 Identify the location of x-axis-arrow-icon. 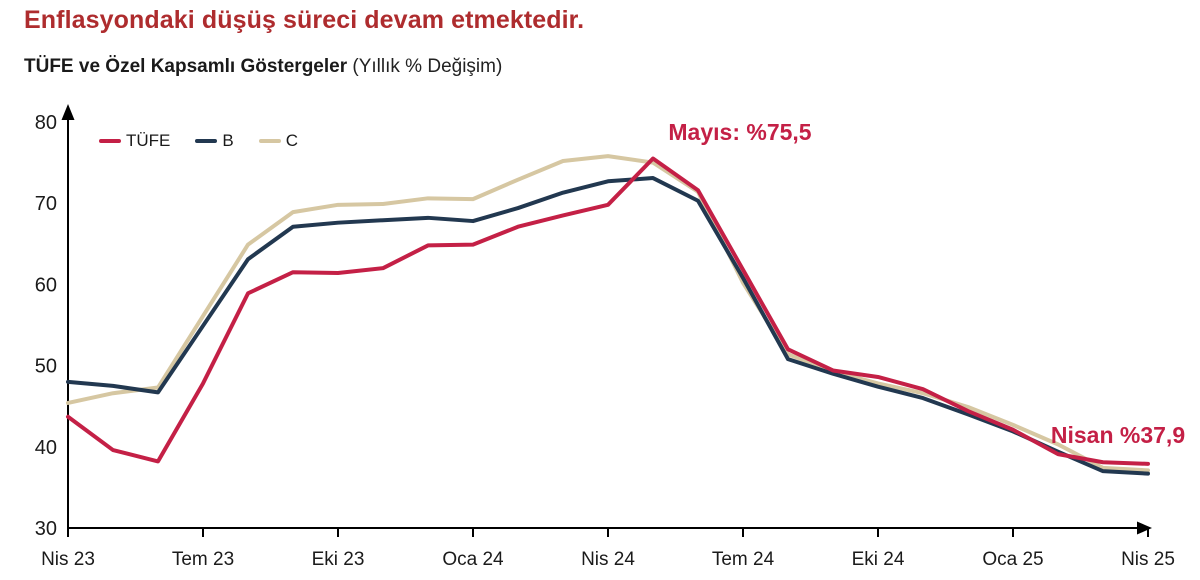
(1144, 528).